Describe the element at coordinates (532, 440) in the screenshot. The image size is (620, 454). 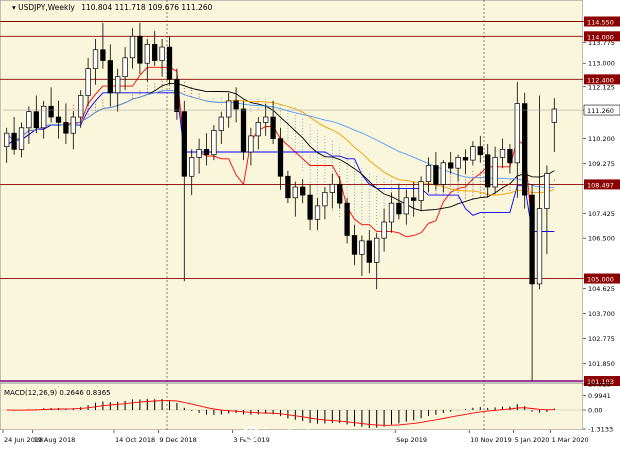
I see `date-tick-label: 5 Jan 2020` at that location.